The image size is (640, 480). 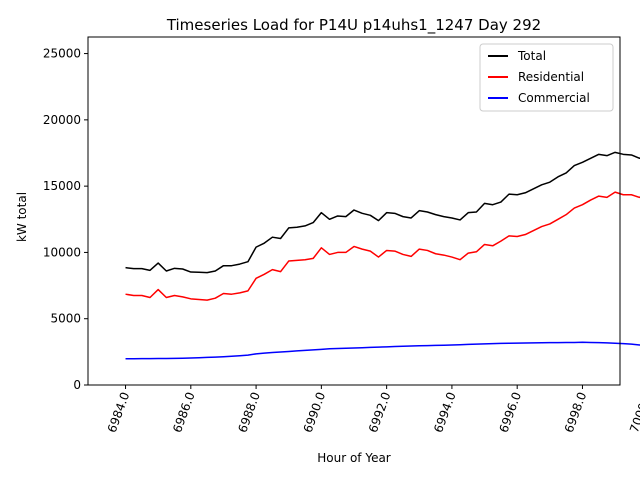 What do you see at coordinates (551, 77) in the screenshot?
I see `legend-label-residential: Residential` at bounding box center [551, 77].